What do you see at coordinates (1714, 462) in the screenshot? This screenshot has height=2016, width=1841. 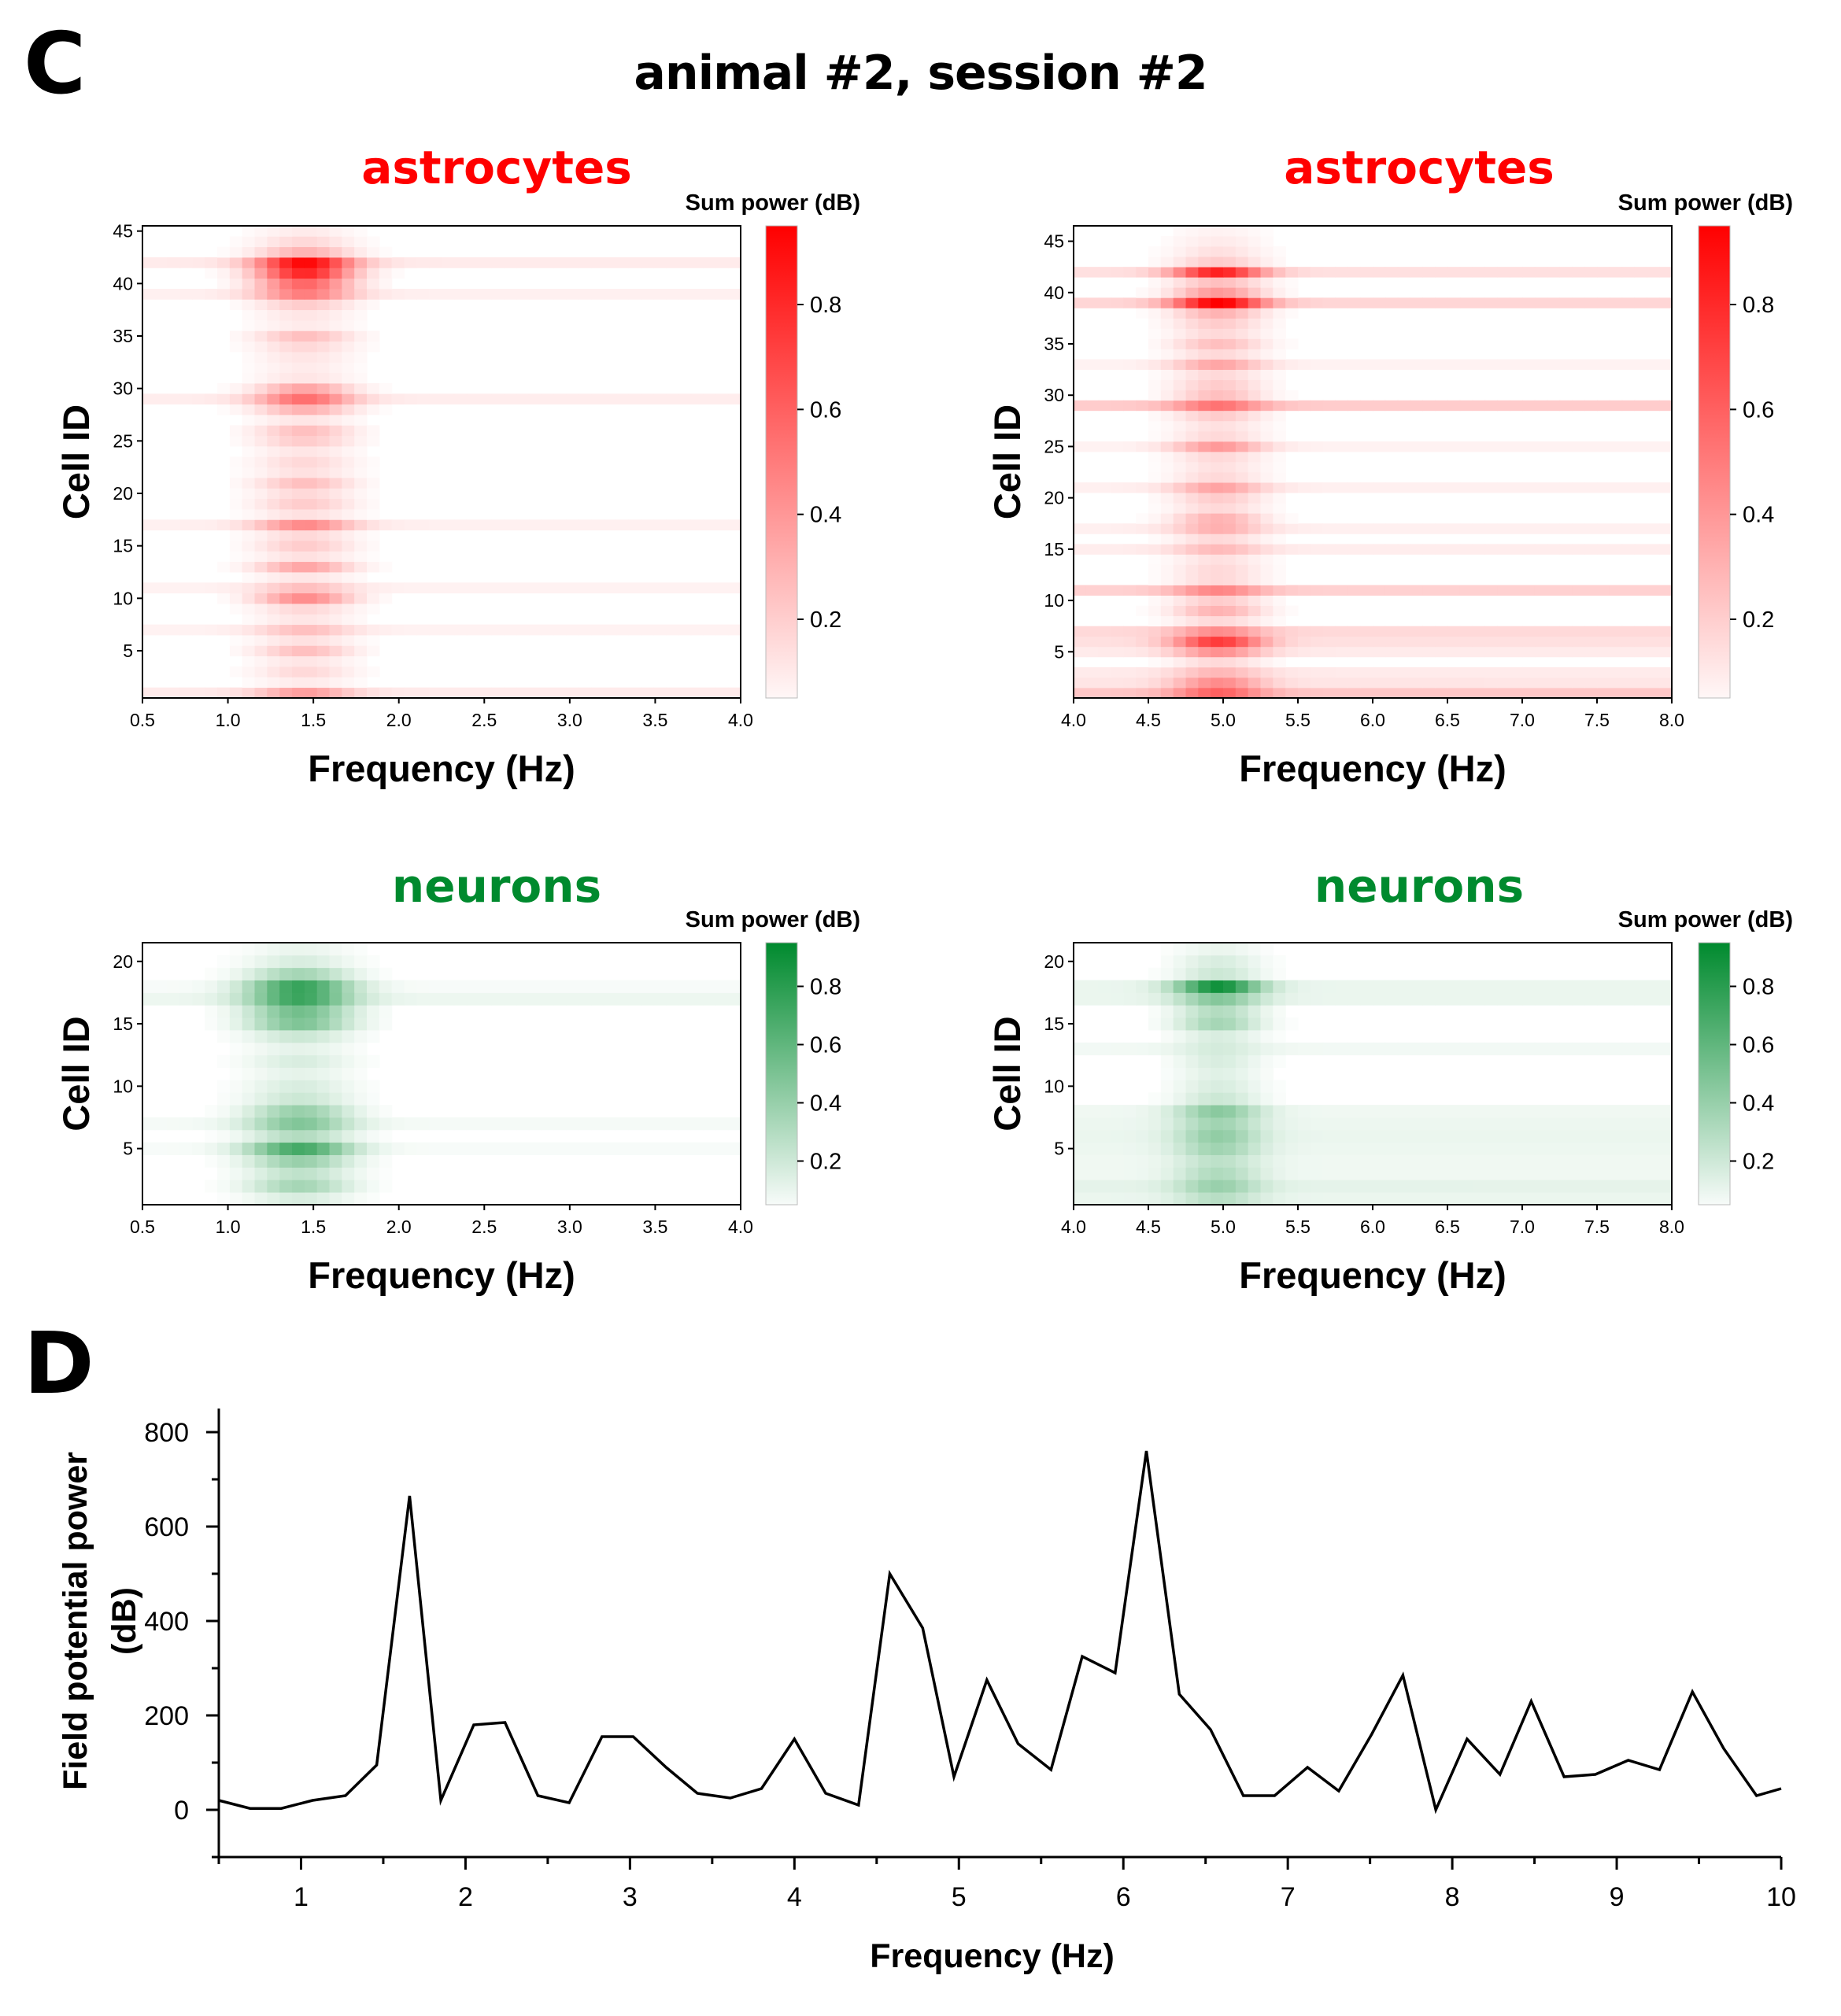 I see `colorbar` at bounding box center [1714, 462].